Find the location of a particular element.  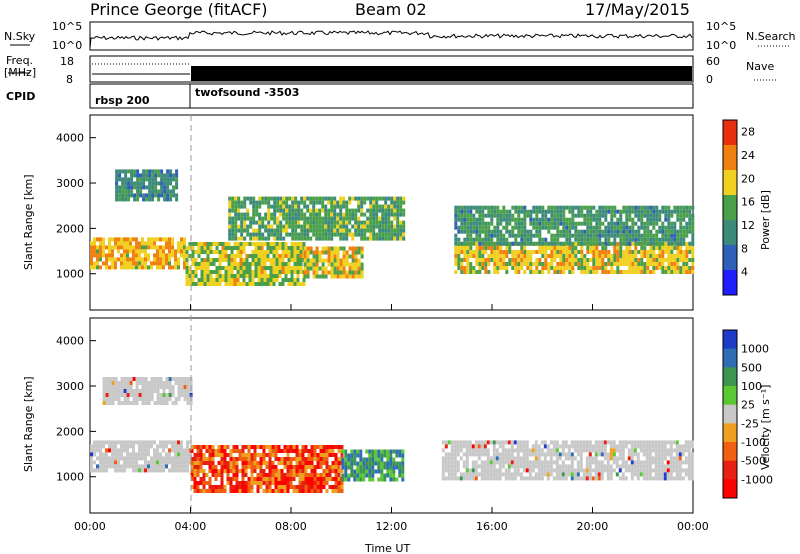

colorbar-segment is located at coordinates (730, 340).